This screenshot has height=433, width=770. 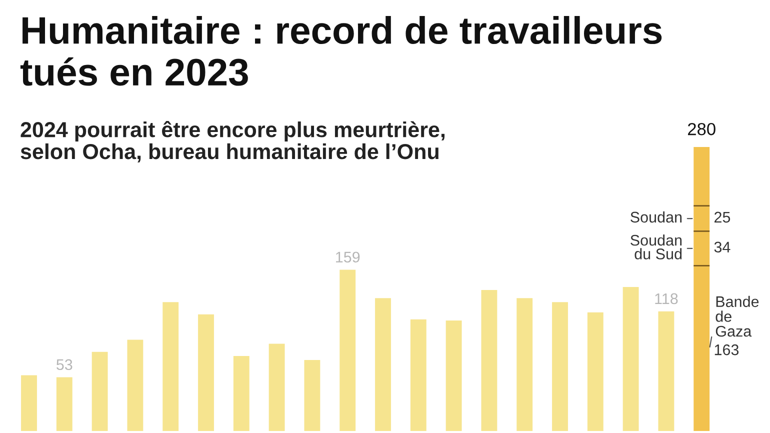 I want to click on data-label: 159, so click(x=348, y=257).